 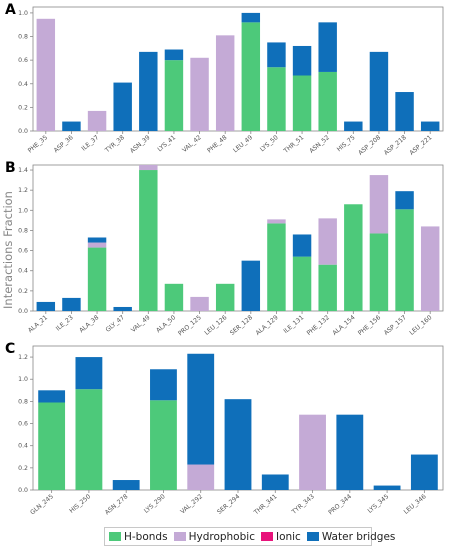 What do you see at coordinates (312, 536) in the screenshot?
I see `legend-swatch-water` at bounding box center [312, 536].